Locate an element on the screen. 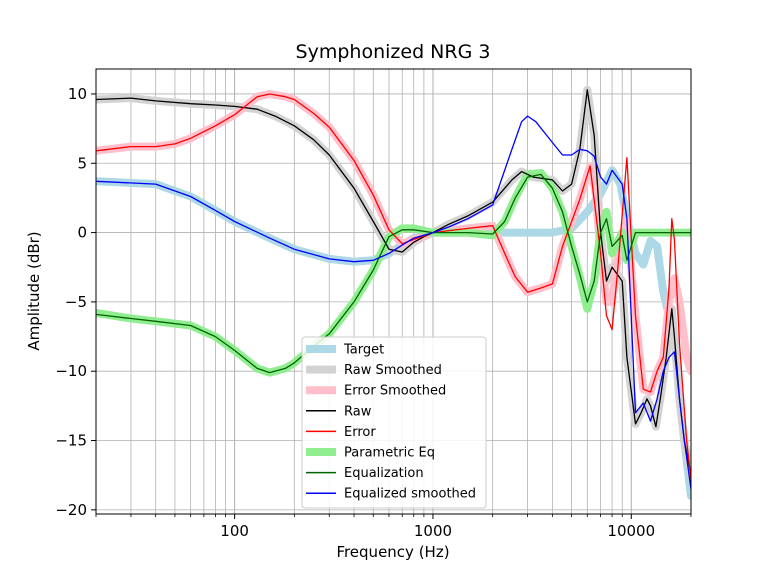 The image size is (768, 576). legend-label: Parametric Eq is located at coordinates (389, 453).